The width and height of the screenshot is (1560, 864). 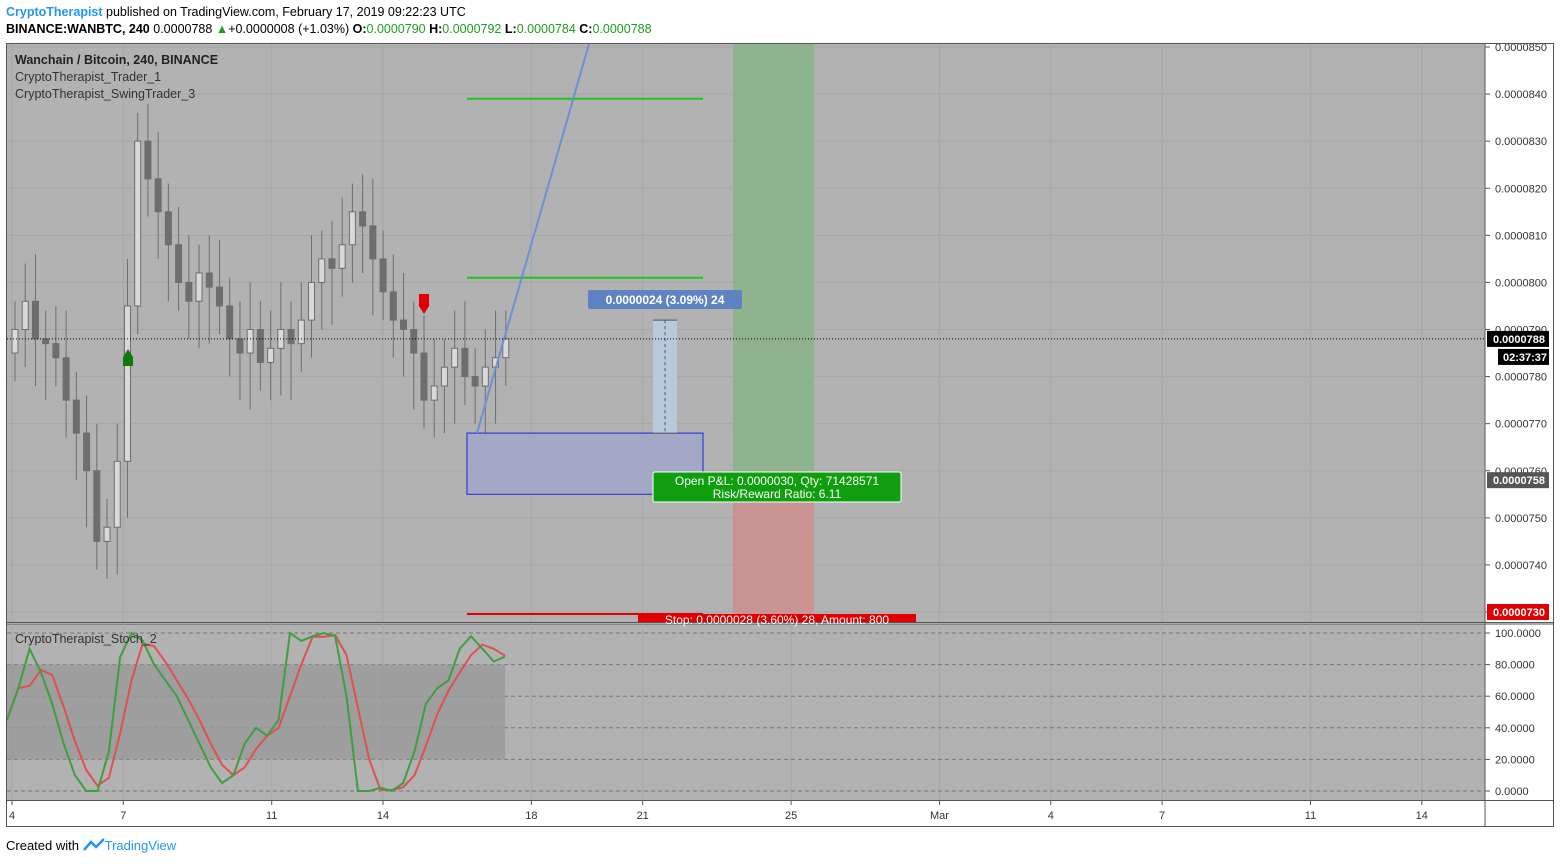 I want to click on tradingview-brand: TradingView, so click(x=140, y=845).